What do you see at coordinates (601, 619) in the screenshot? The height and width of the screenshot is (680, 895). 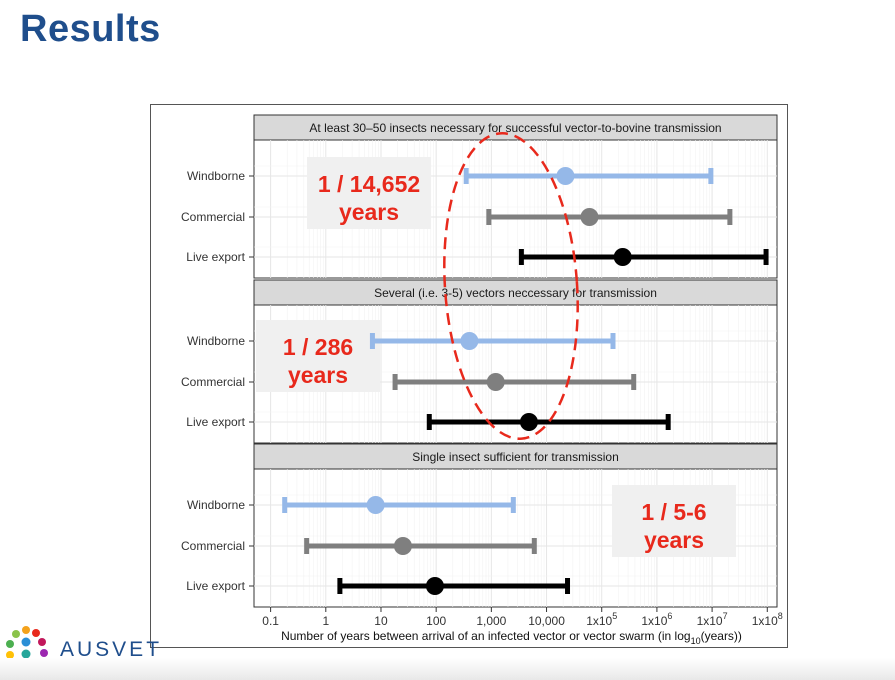 I see `x-tick-label: 1x10⁵` at bounding box center [601, 619].